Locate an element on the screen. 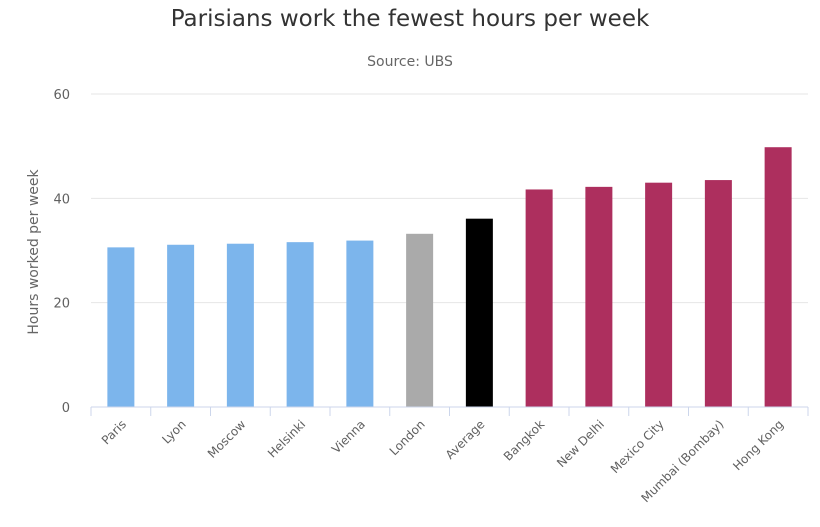 The width and height of the screenshot is (820, 527). chart-title: Parisians work the fewest hours per week is located at coordinates (410, 19).